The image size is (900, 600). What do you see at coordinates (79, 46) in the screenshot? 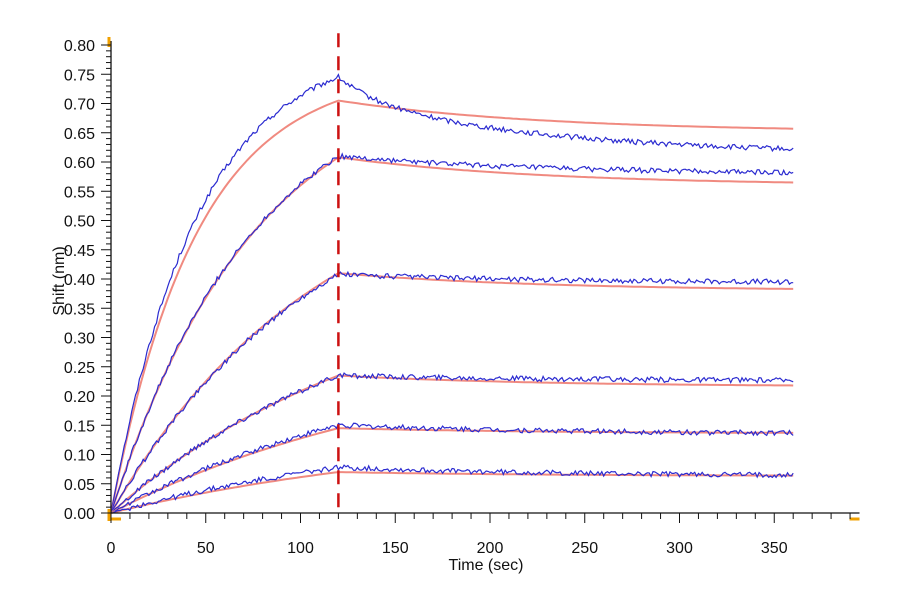
I see `y-tick-label: 0.80` at bounding box center [79, 46].